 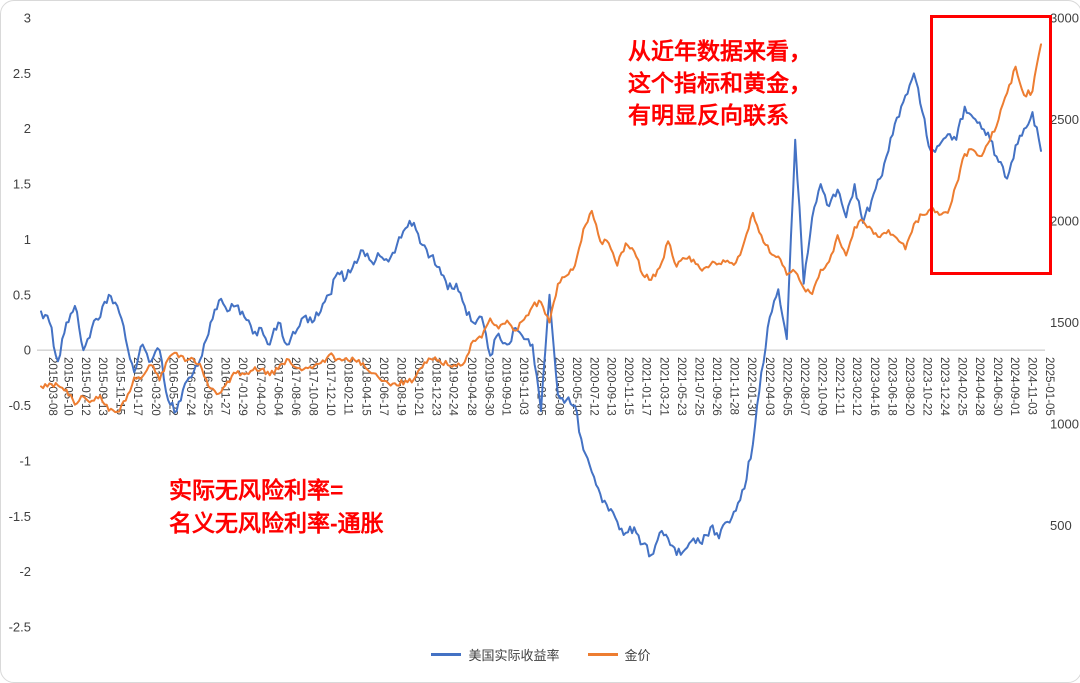 I want to click on y-tick-label-right: 2500, so click(x=1064, y=119).